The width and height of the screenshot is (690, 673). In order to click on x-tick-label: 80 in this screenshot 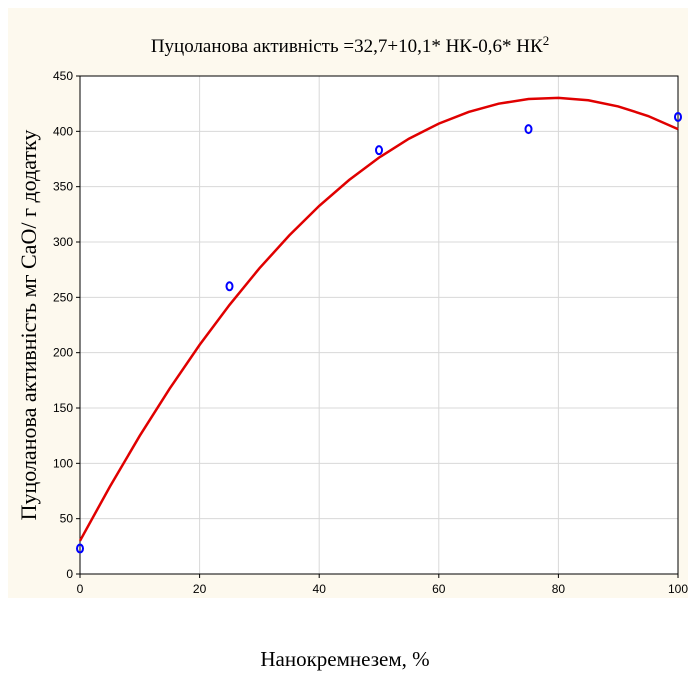, I will do `click(559, 589)`.